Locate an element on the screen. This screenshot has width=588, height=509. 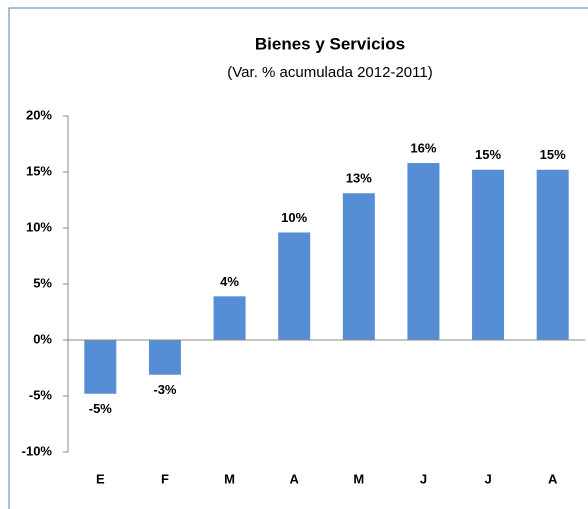
data-label: -5% is located at coordinates (101, 408).